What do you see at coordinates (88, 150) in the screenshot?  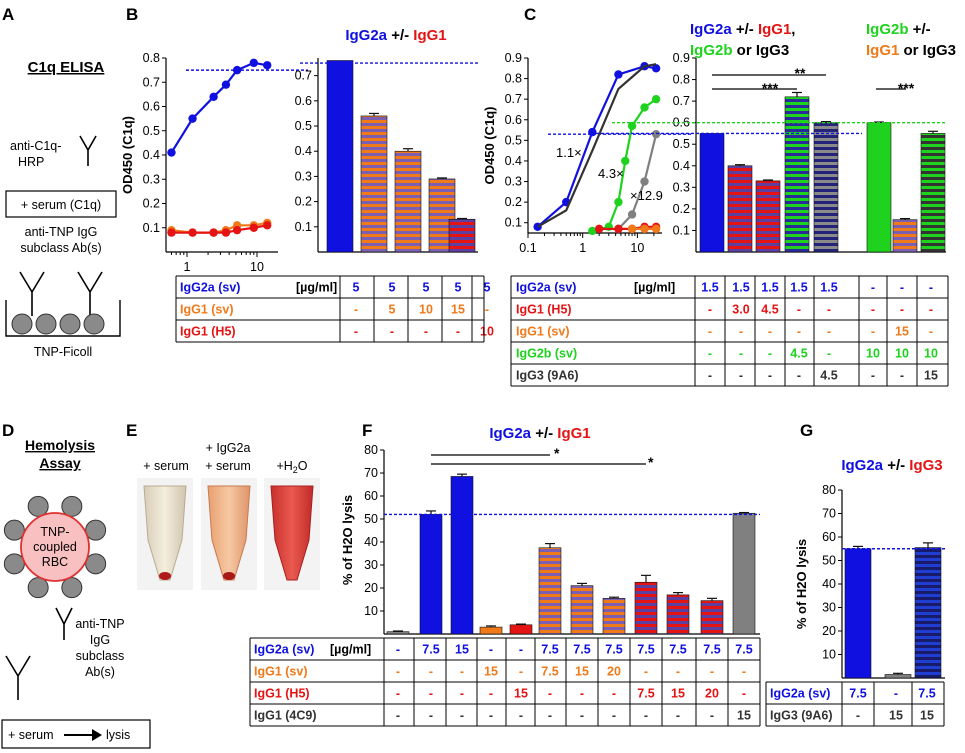 I see `anti-c1q-antibody-icon` at bounding box center [88, 150].